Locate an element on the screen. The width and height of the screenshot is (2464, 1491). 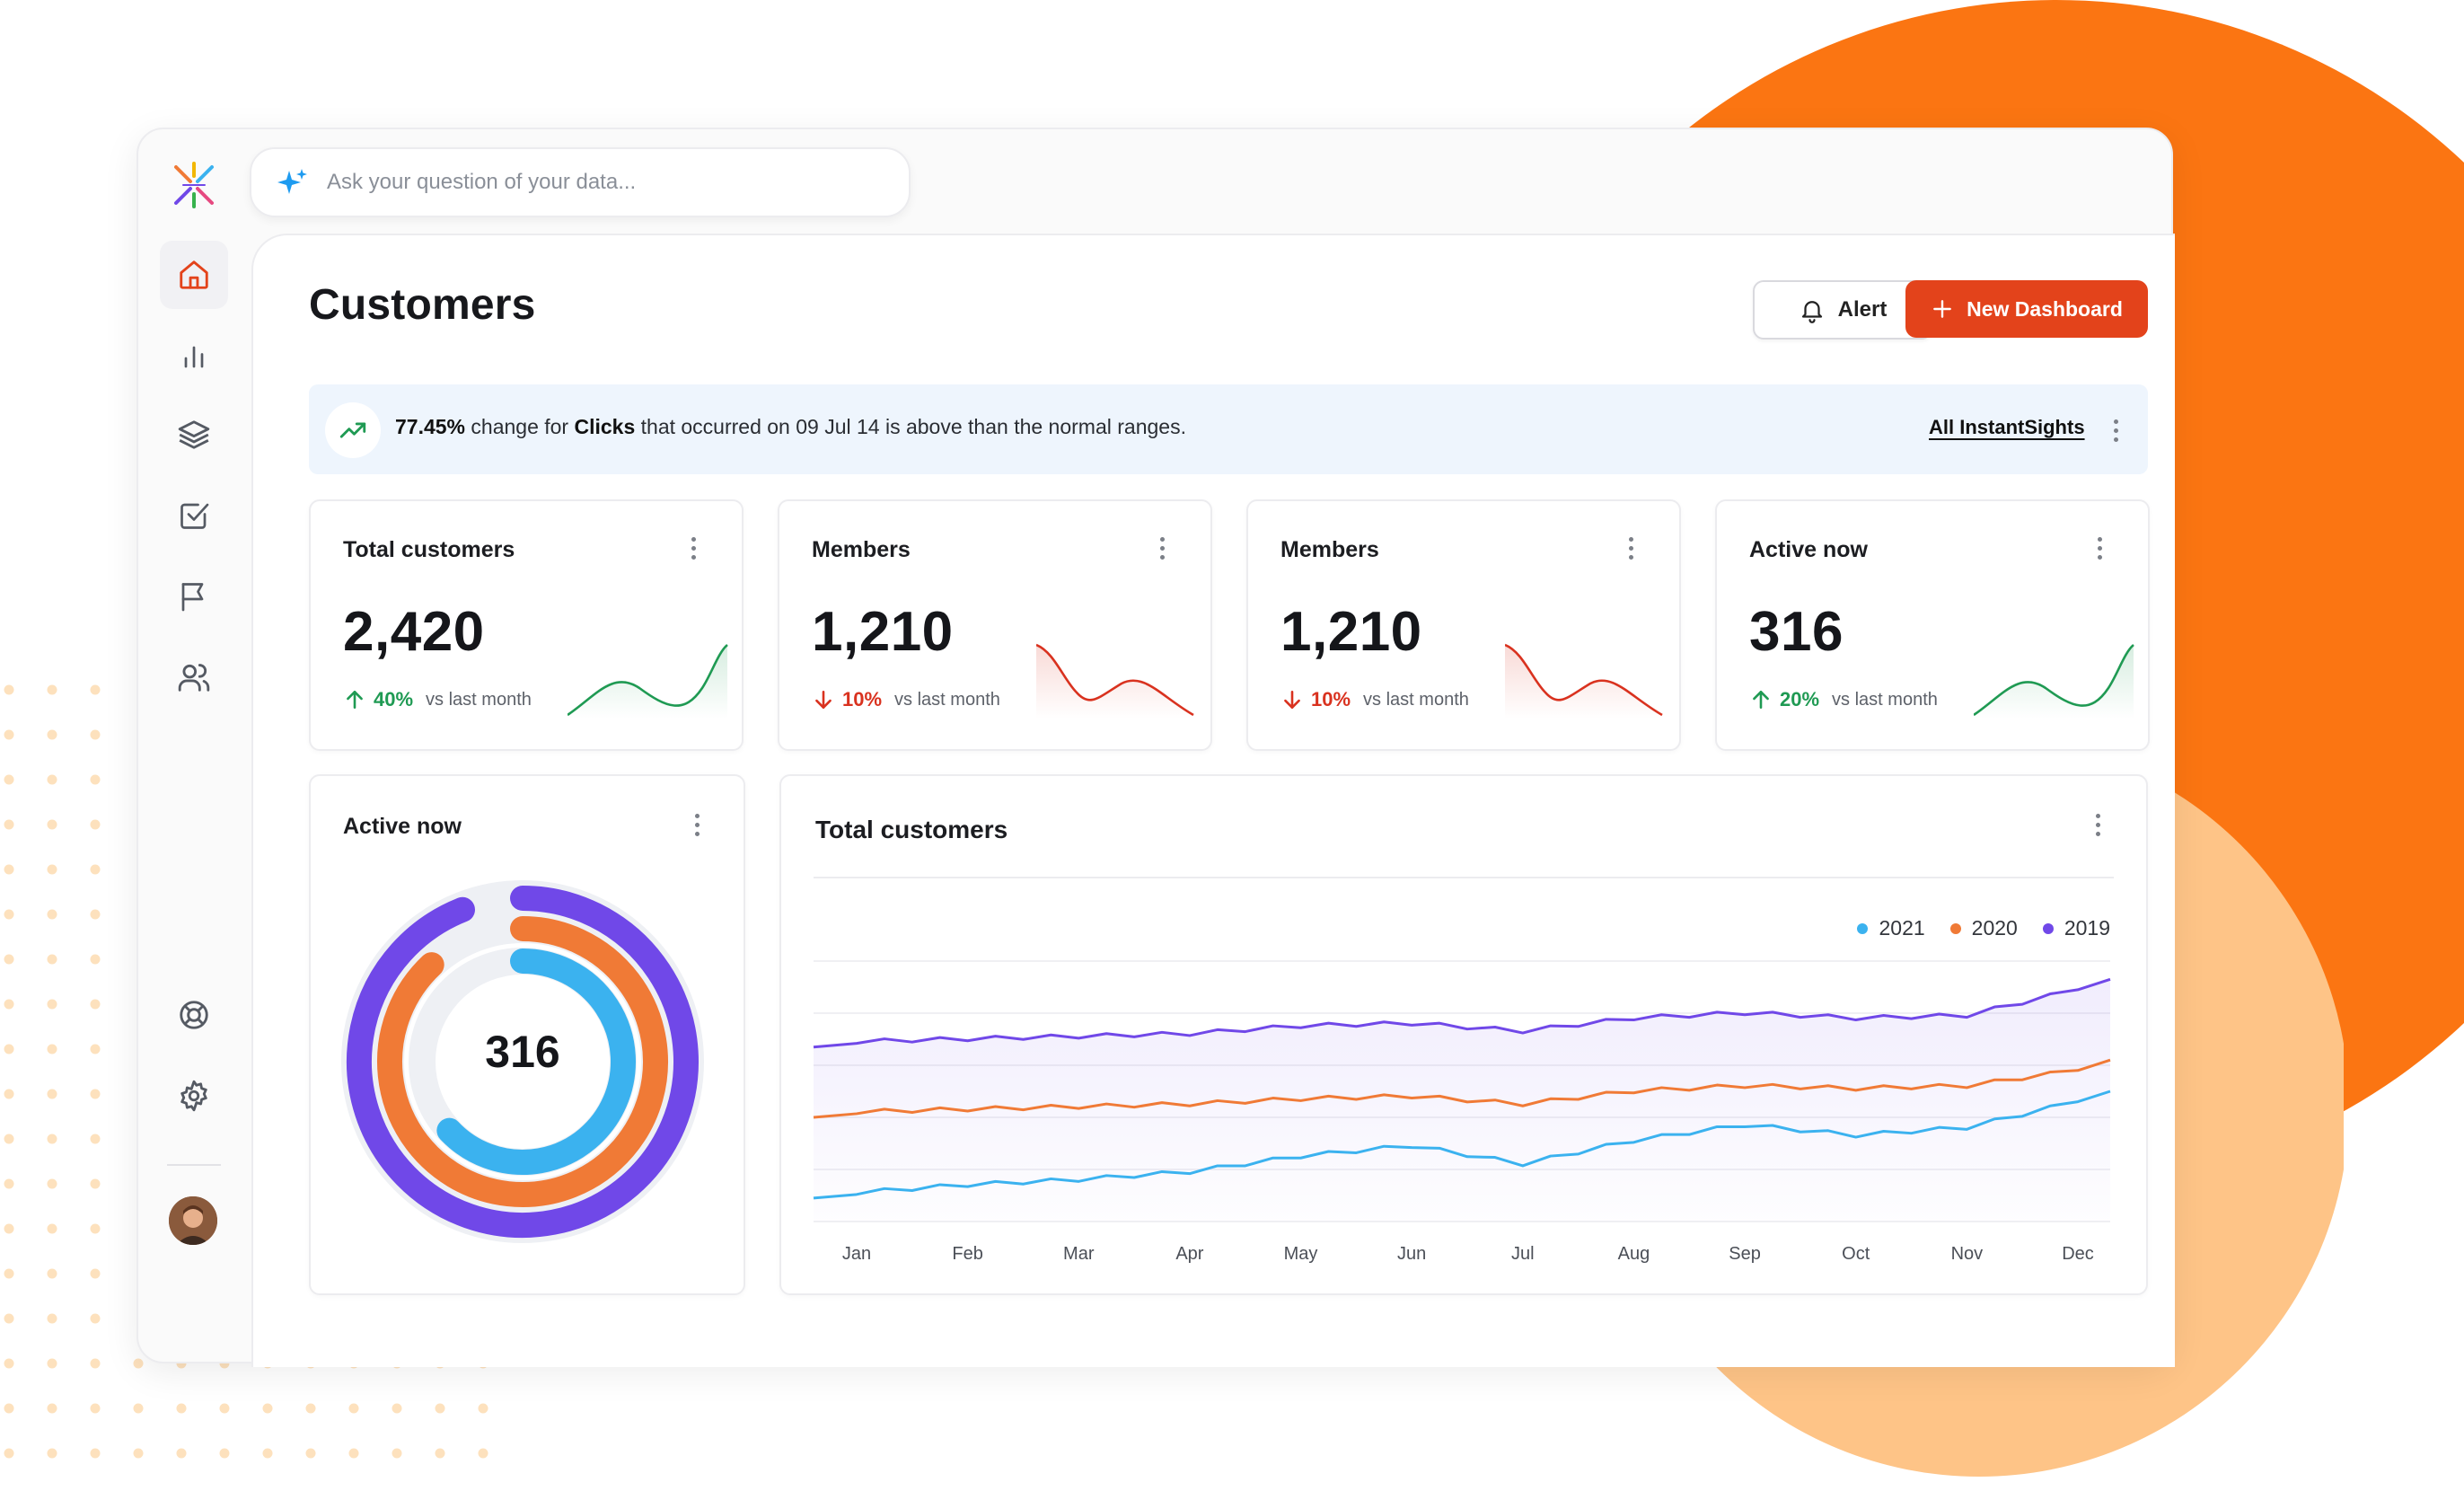
app-logo-icon is located at coordinates (194, 185).